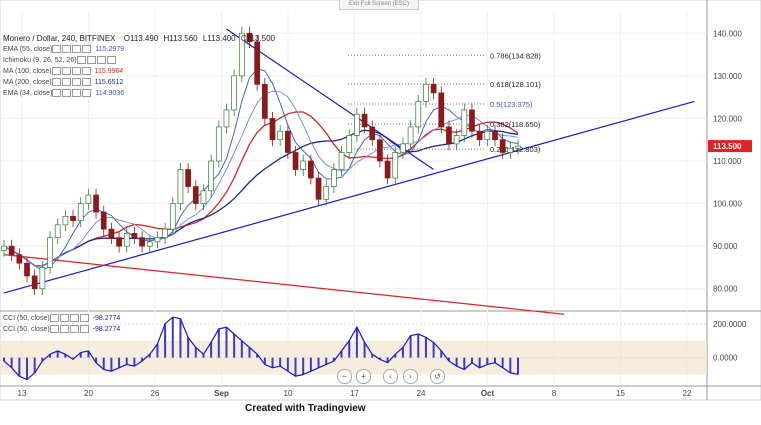 The image size is (761, 425). What do you see at coordinates (284, 284) in the screenshot?
I see `red-trendline` at bounding box center [284, 284].